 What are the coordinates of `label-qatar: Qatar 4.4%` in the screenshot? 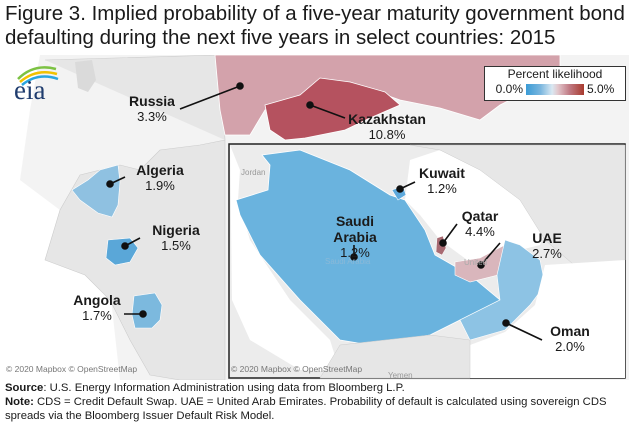 It's located at (480, 223).